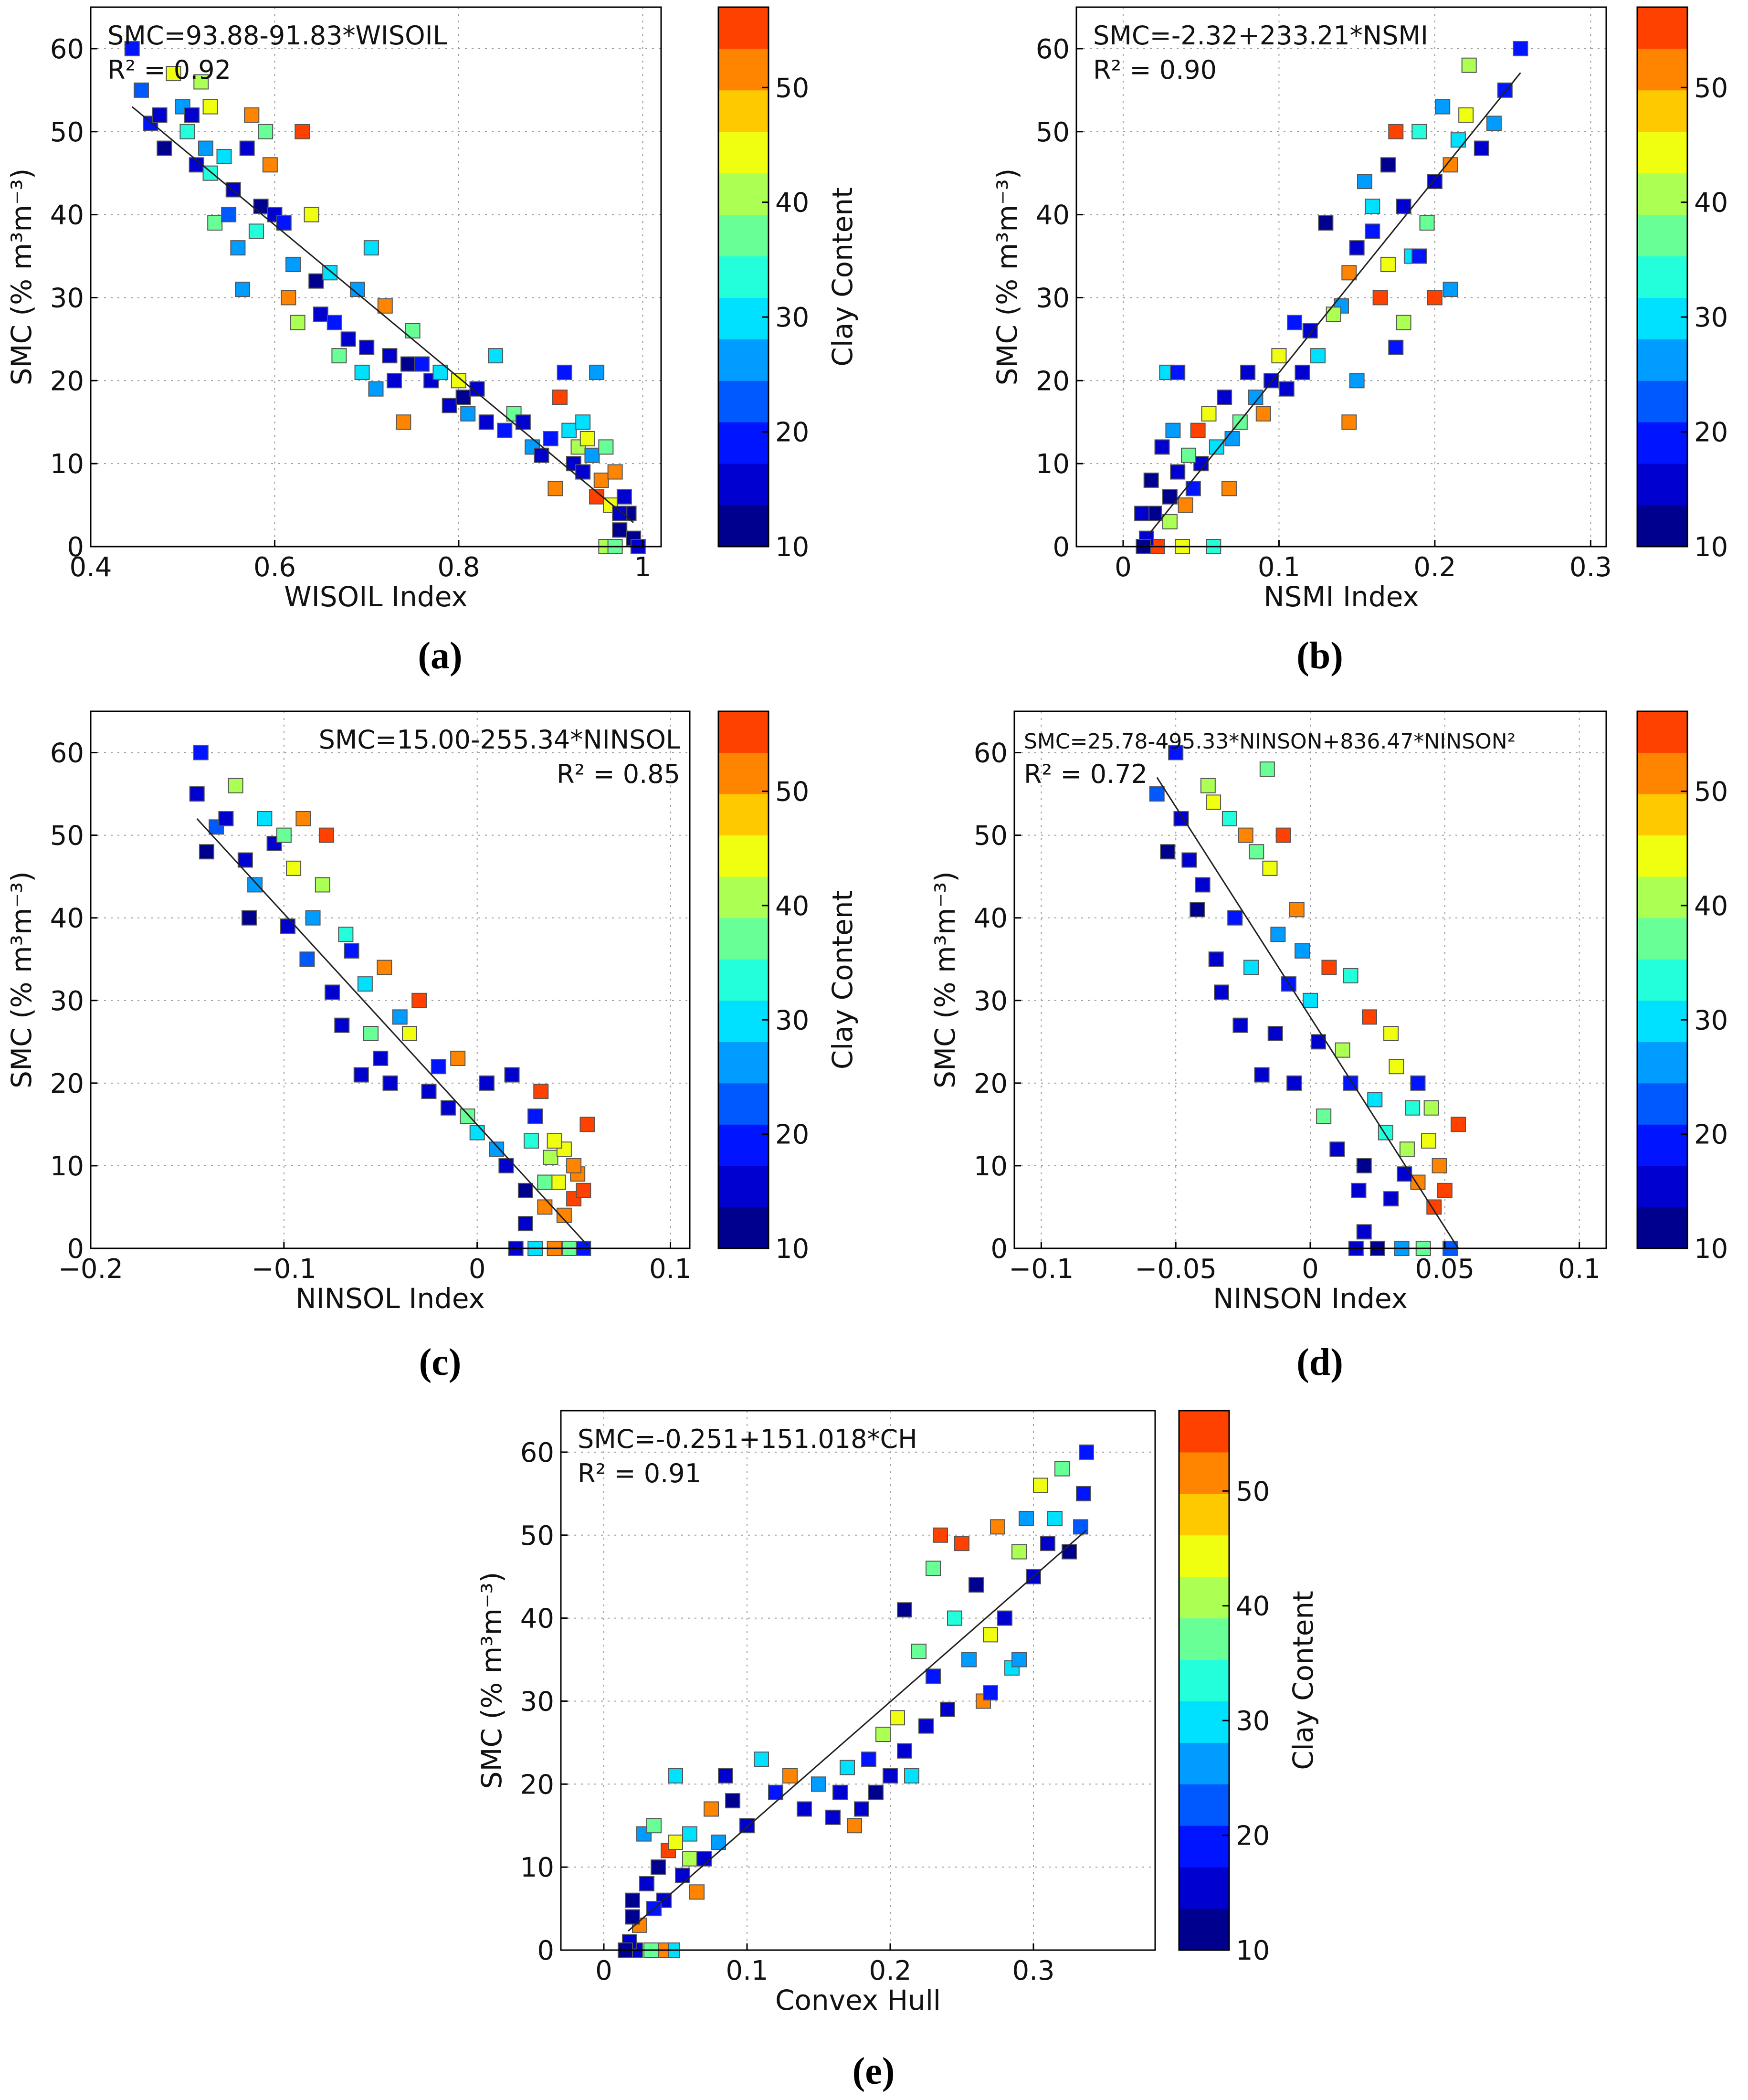 This screenshot has width=1748, height=2100. I want to click on colorbar-tick-label: 10, so click(792, 547).